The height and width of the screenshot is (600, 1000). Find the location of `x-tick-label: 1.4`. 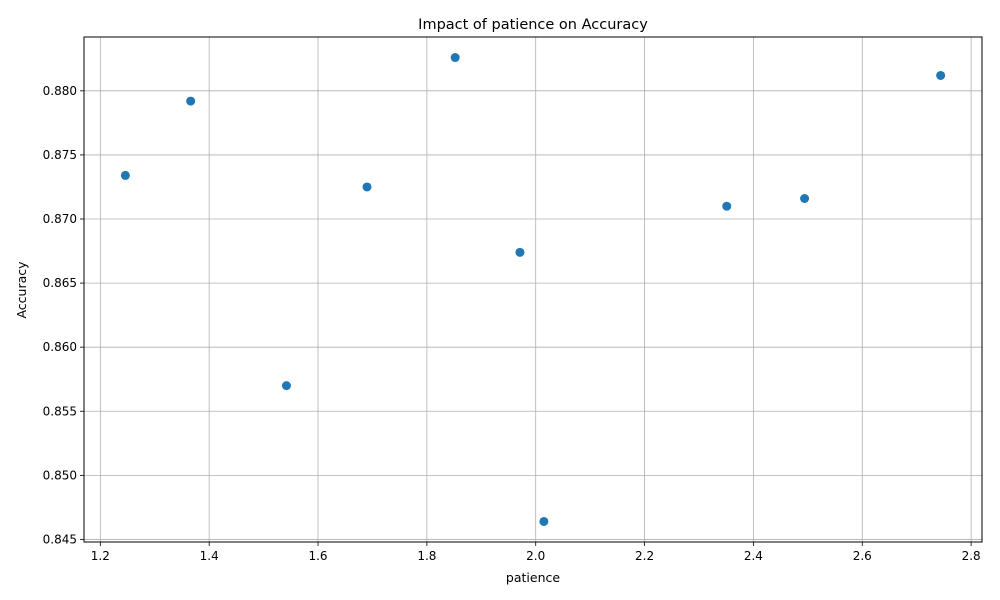

x-tick-label: 1.4 is located at coordinates (209, 556).